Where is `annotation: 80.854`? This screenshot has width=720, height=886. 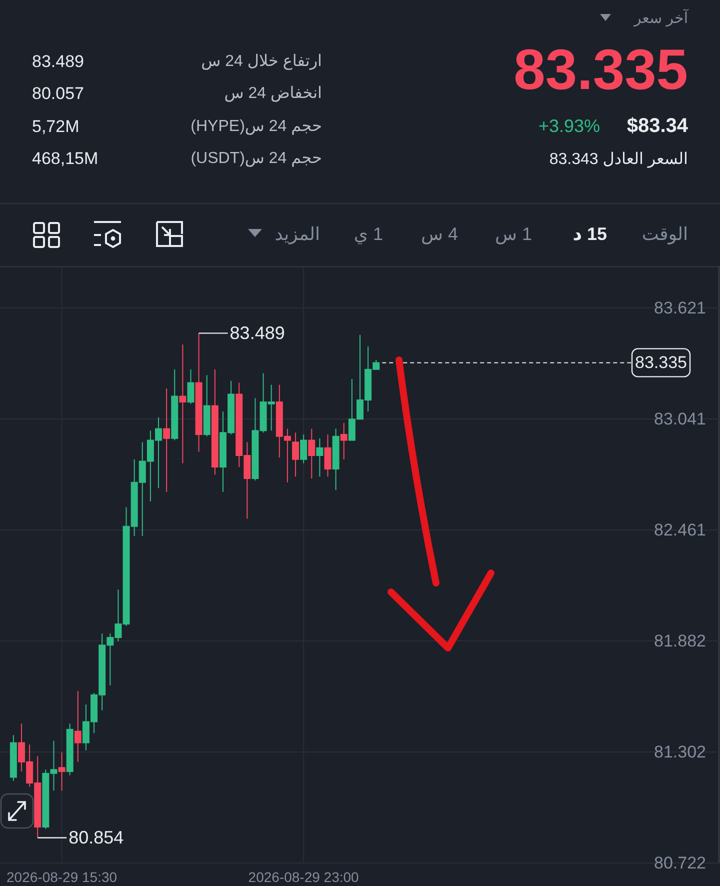 annotation: 80.854 is located at coordinates (96, 838).